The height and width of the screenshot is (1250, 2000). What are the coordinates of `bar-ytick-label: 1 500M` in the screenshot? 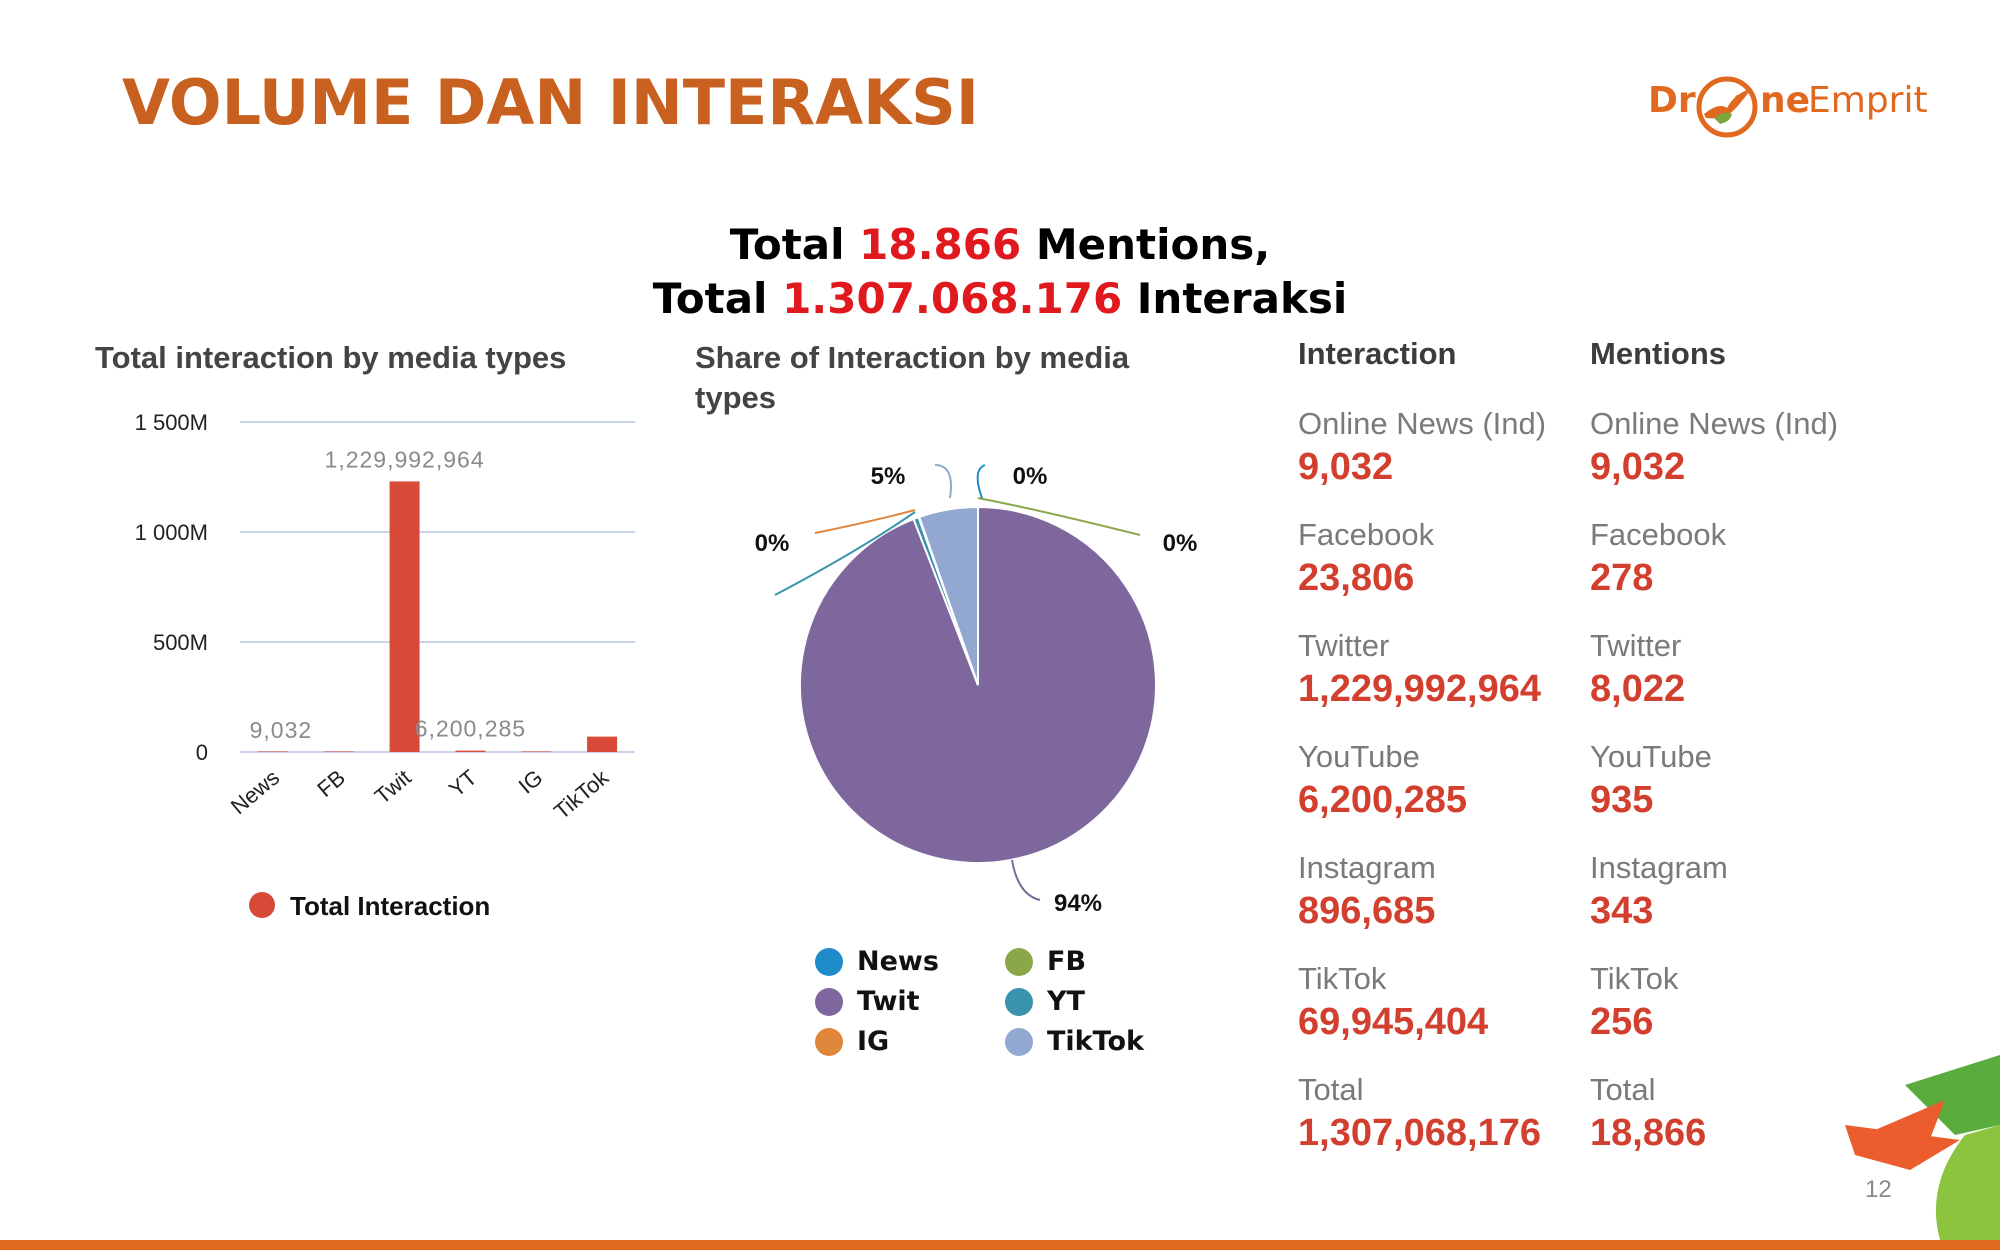 It's located at (171, 422).